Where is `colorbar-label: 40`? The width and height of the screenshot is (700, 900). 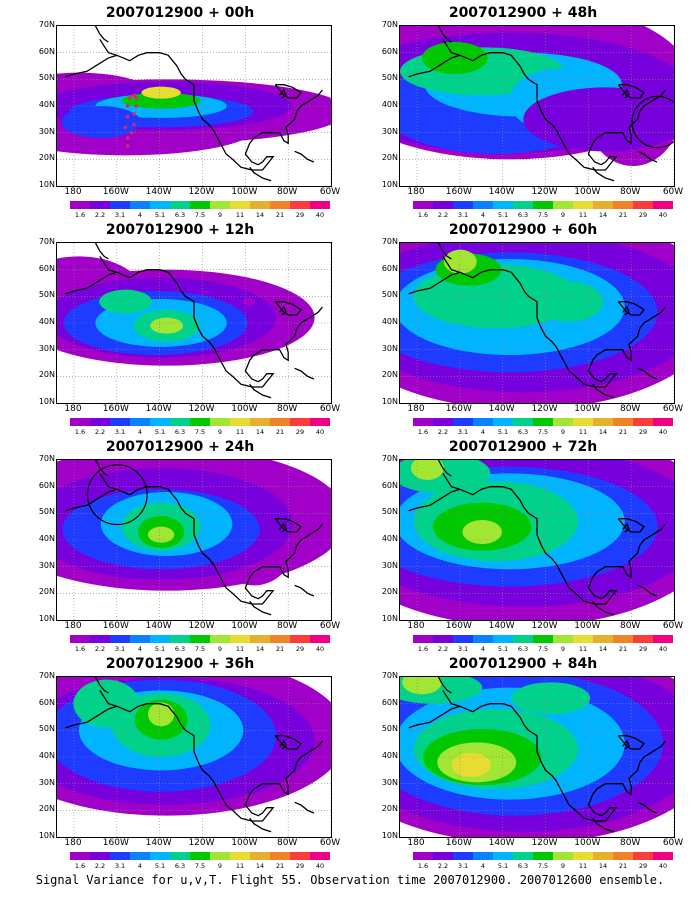 colorbar-label: 40 is located at coordinates (320, 432).